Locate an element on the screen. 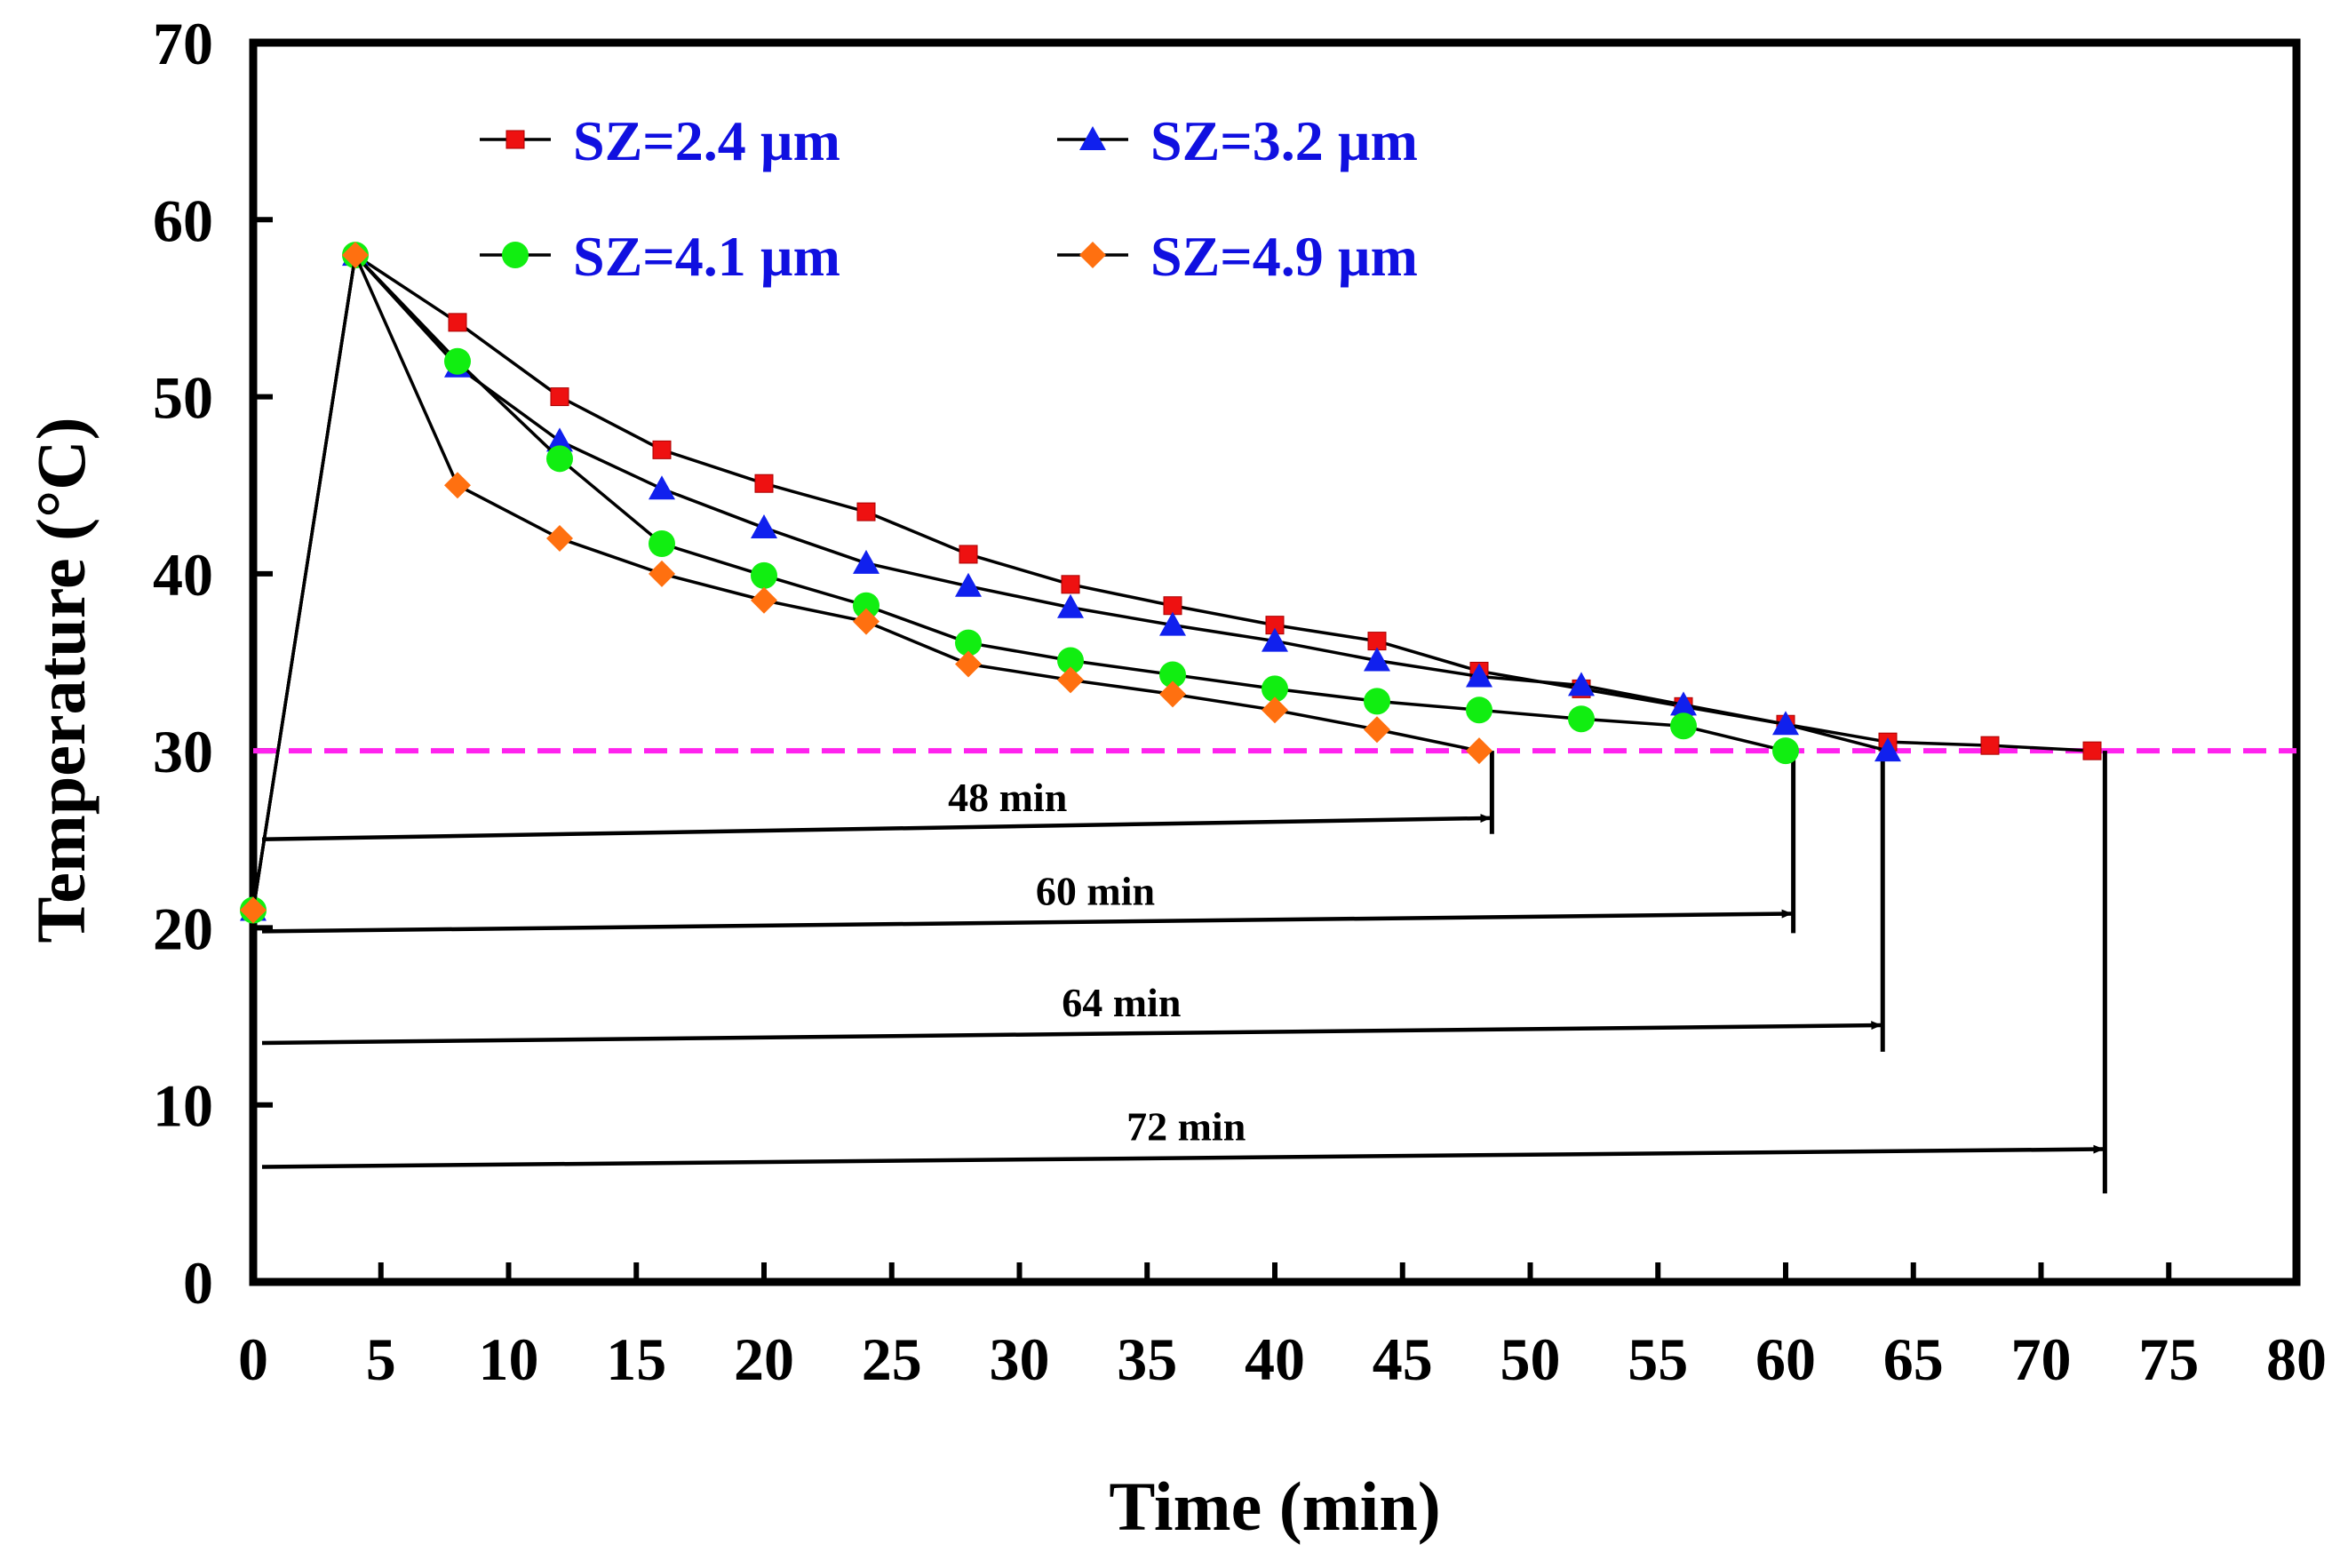 The width and height of the screenshot is (2340, 1568). x-tick-label: 40 is located at coordinates (1275, 1359).